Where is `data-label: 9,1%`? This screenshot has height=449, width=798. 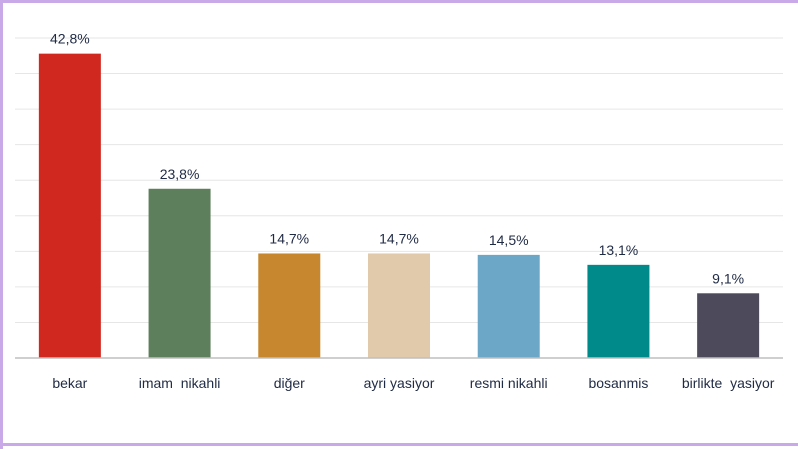 data-label: 9,1% is located at coordinates (728, 278).